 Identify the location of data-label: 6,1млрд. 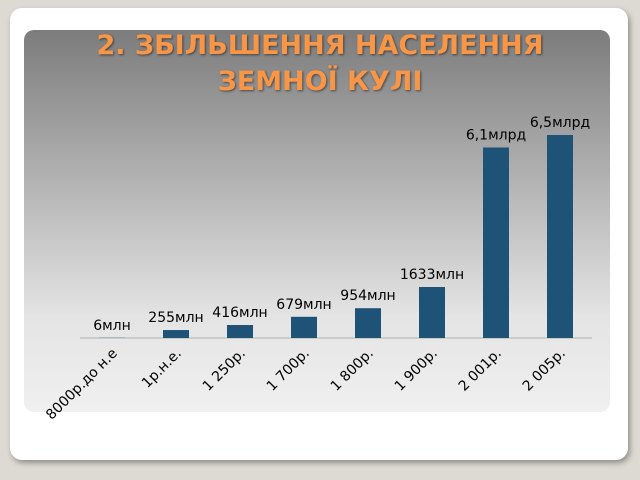
(496, 135).